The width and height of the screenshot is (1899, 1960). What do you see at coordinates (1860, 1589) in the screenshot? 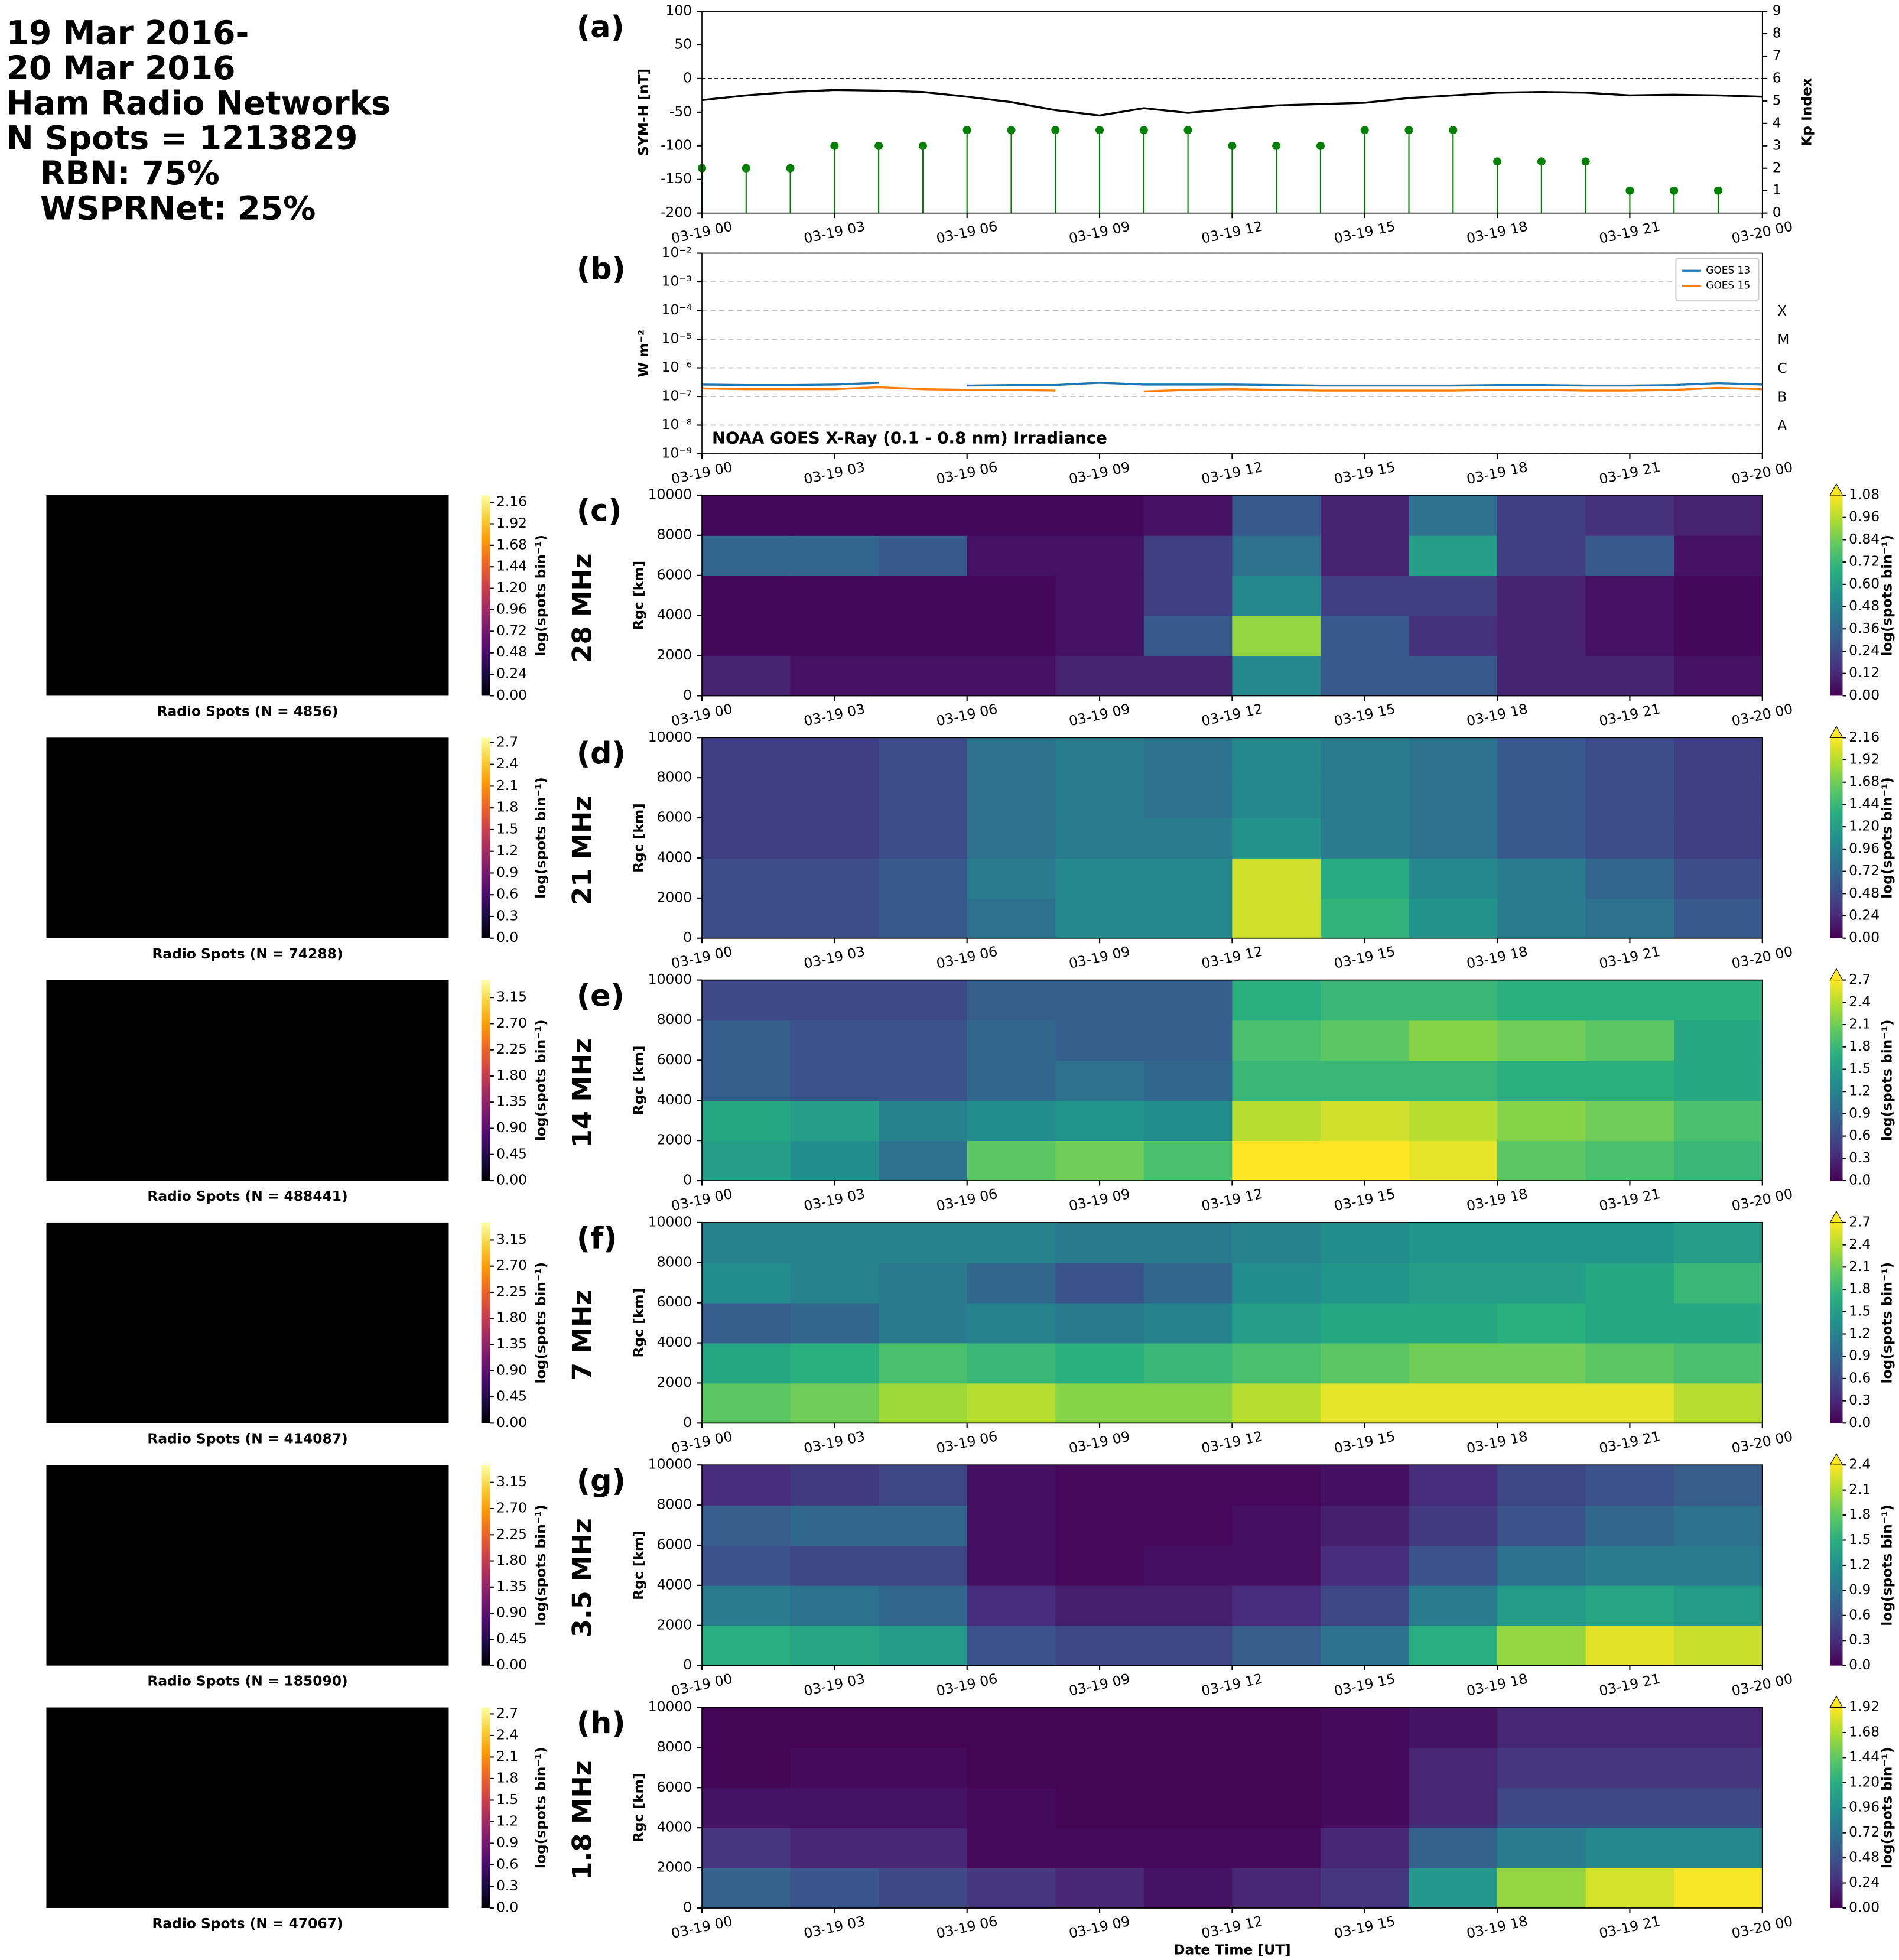
I see `colorbar-tick-label: 0.9` at bounding box center [1860, 1589].